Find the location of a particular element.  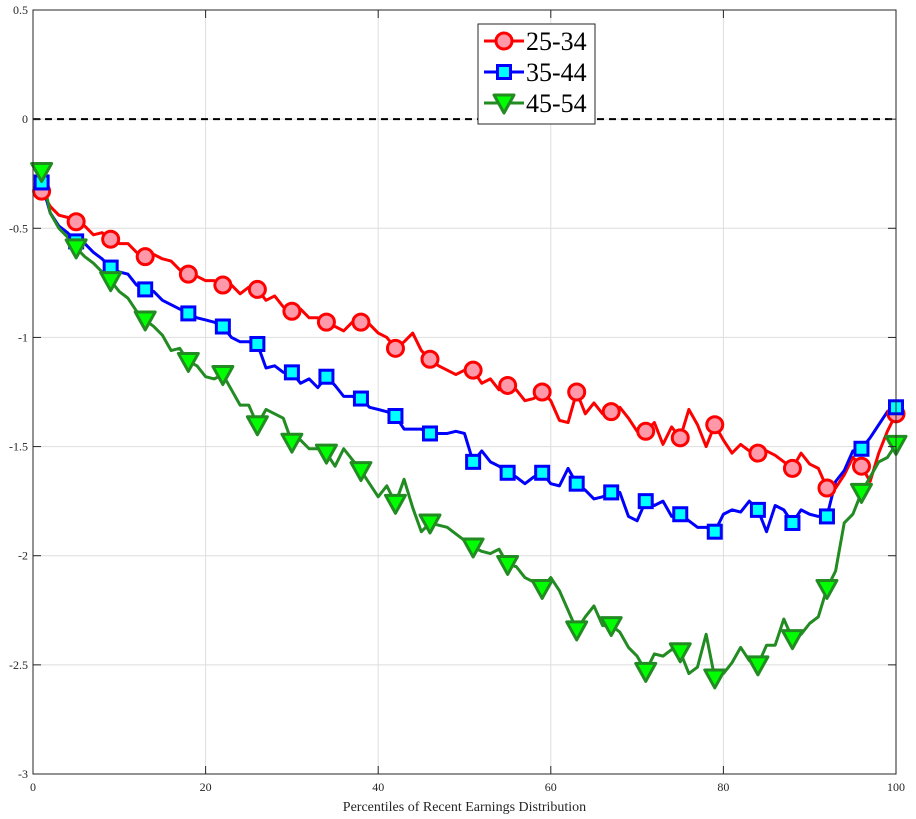

y-tick-label: -2 is located at coordinates (23, 556).